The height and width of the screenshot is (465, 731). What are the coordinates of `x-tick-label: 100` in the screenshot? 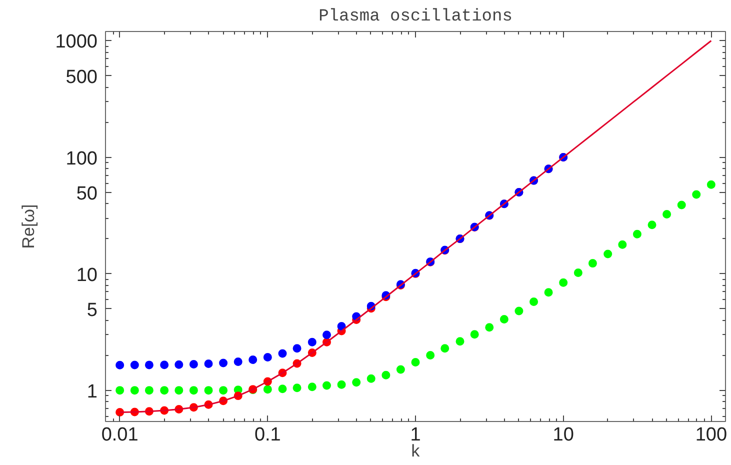 It's located at (711, 435).